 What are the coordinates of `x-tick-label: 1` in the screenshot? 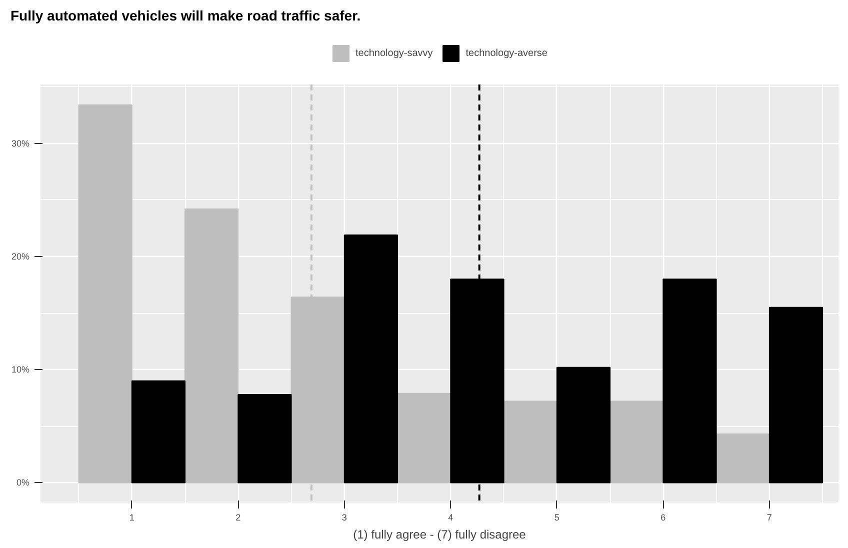 It's located at (131, 517).